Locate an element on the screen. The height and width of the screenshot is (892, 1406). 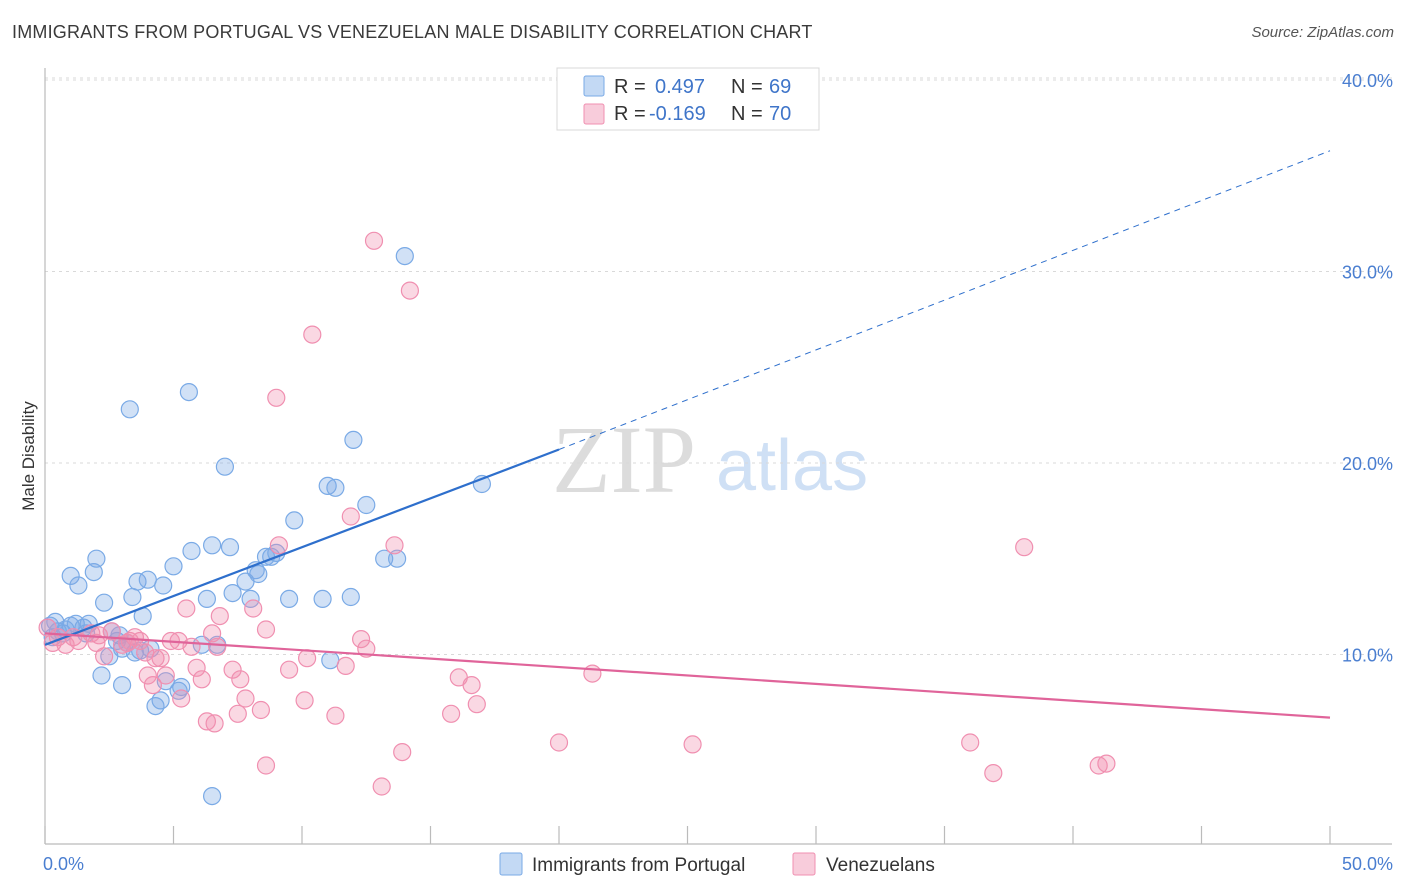
legend-swatch-portugal is located at coordinates (594, 86).